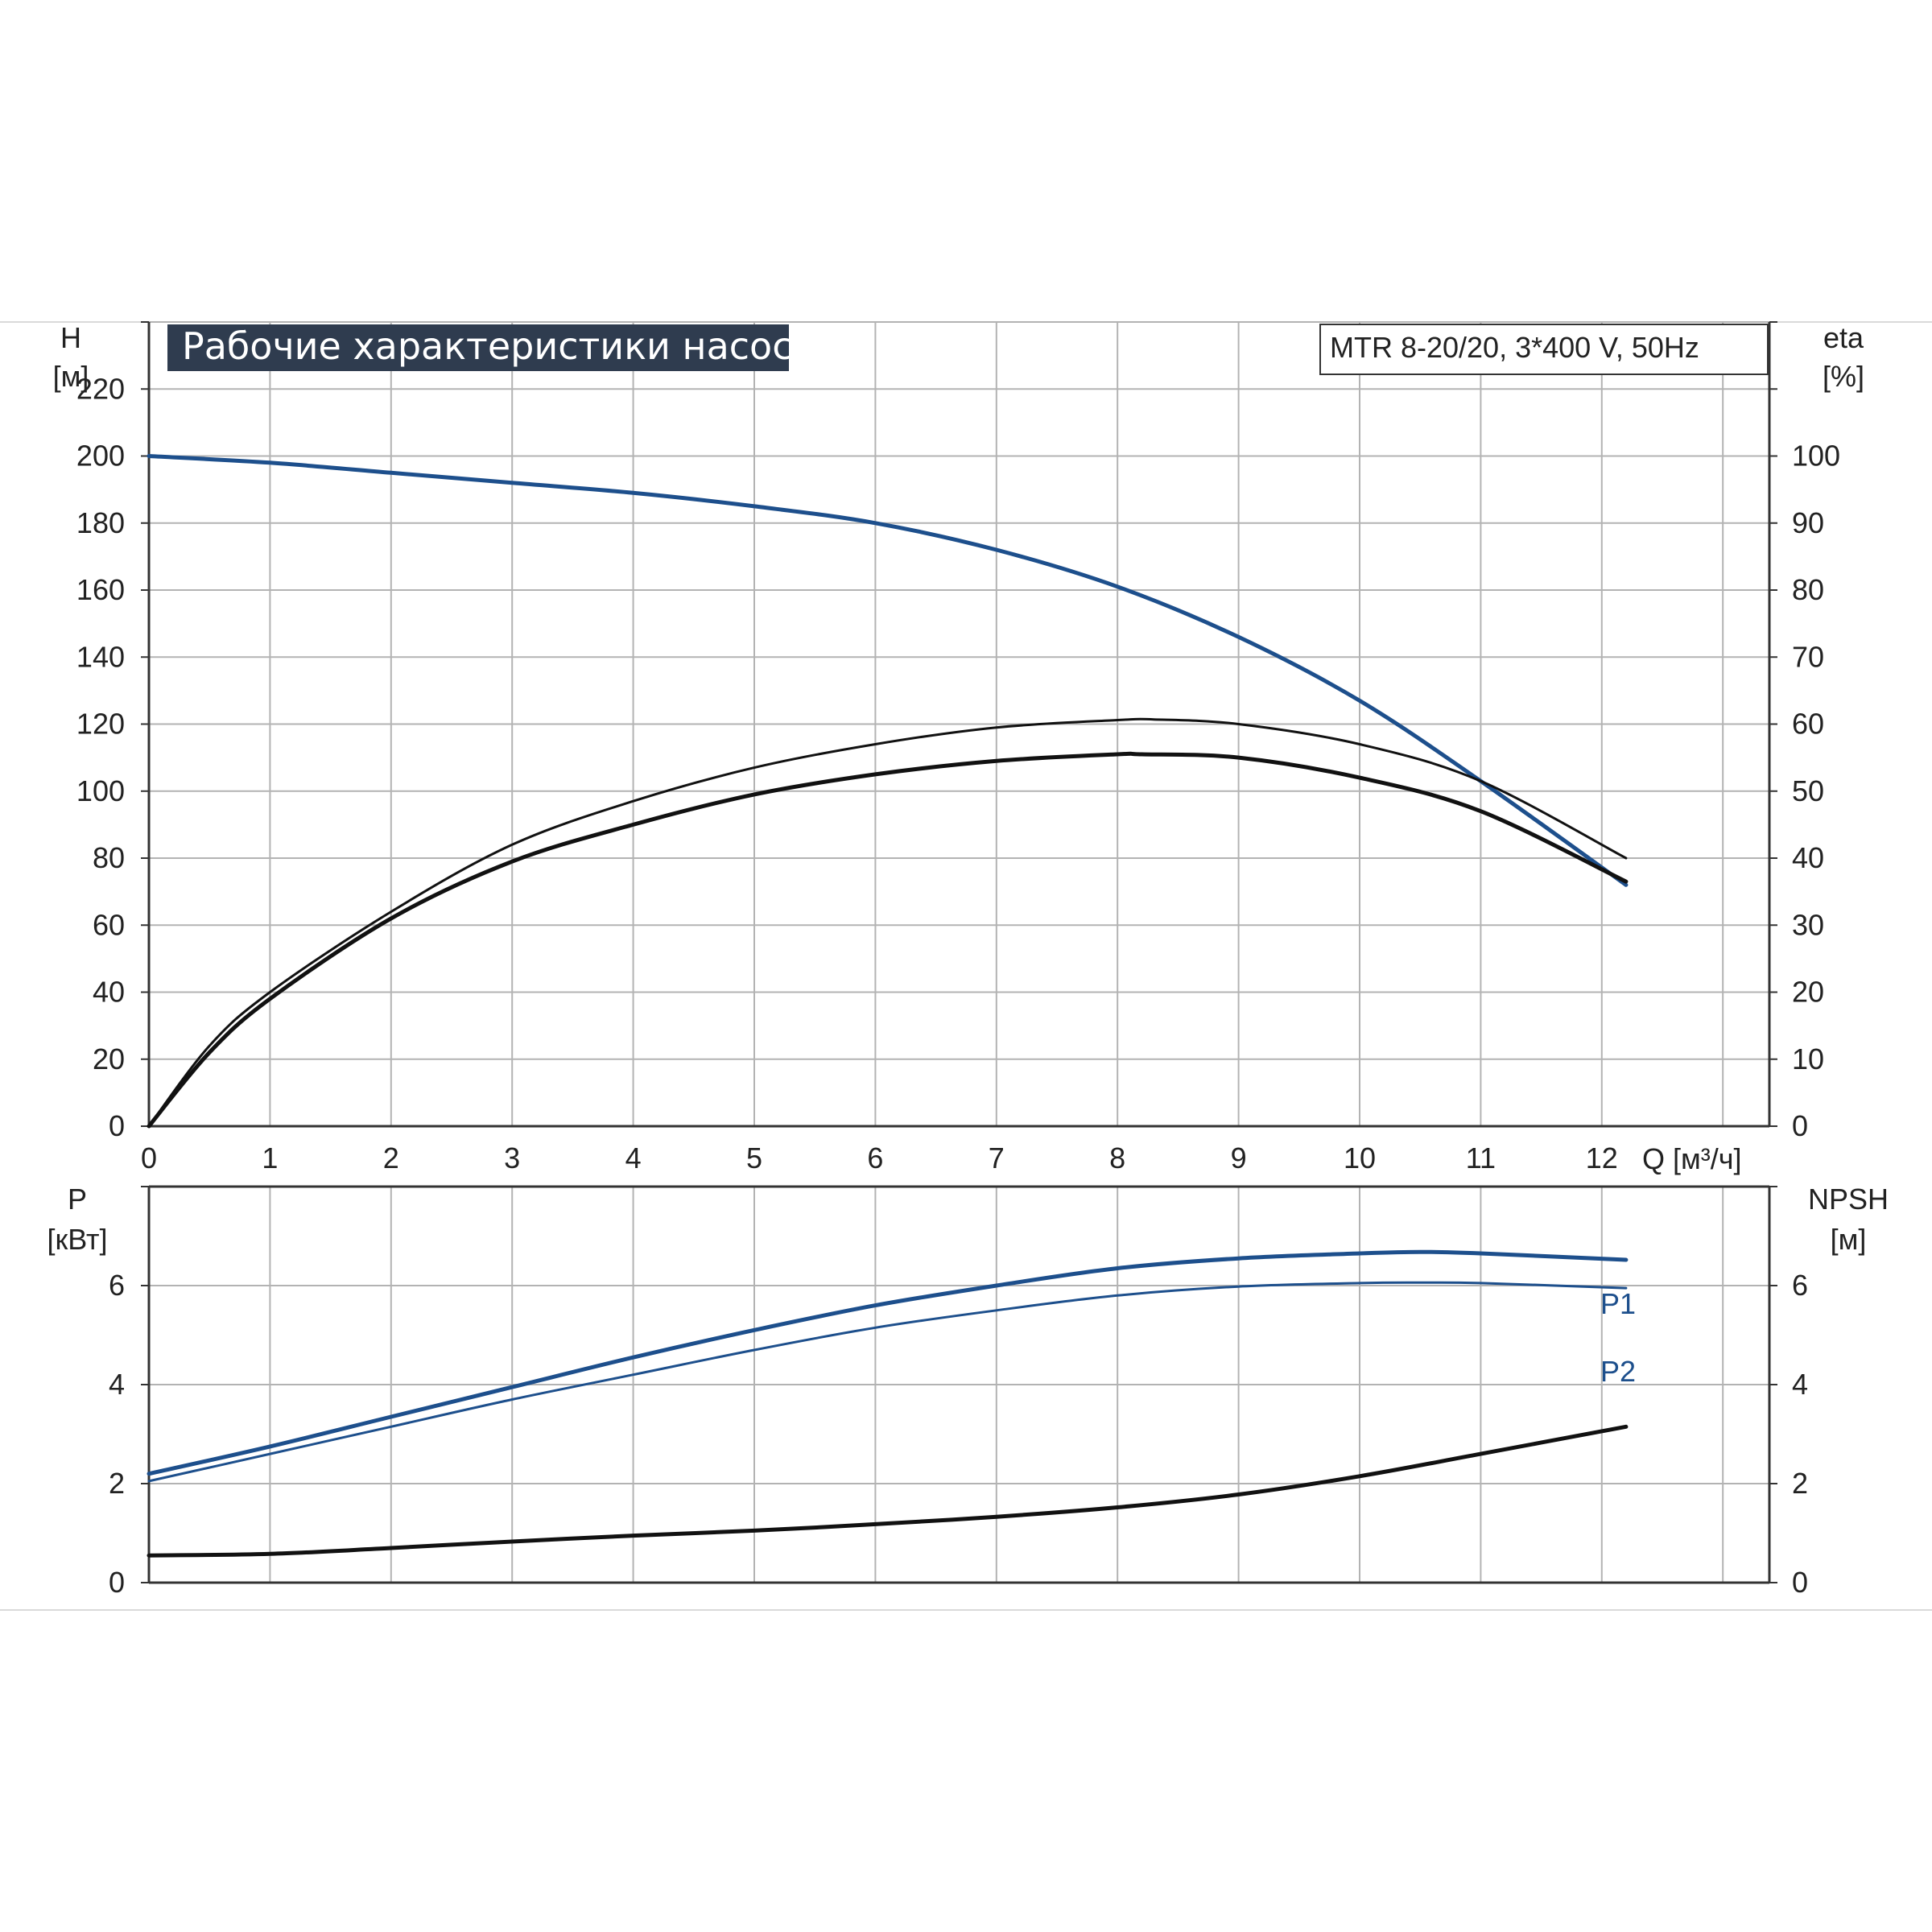 This screenshot has width=1932, height=1932. I want to click on bottom-curve-npsh, so click(888, 1491).